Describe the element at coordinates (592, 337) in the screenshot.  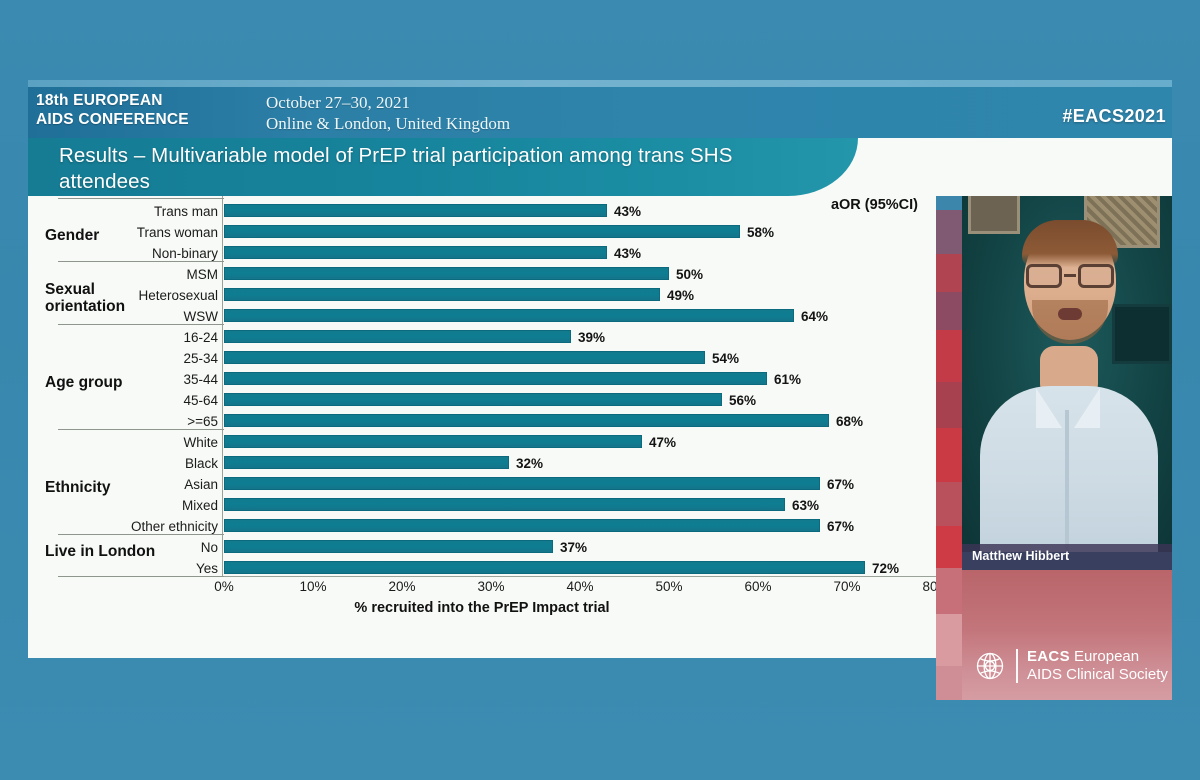
I see `bar-value-label: 39%` at that location.